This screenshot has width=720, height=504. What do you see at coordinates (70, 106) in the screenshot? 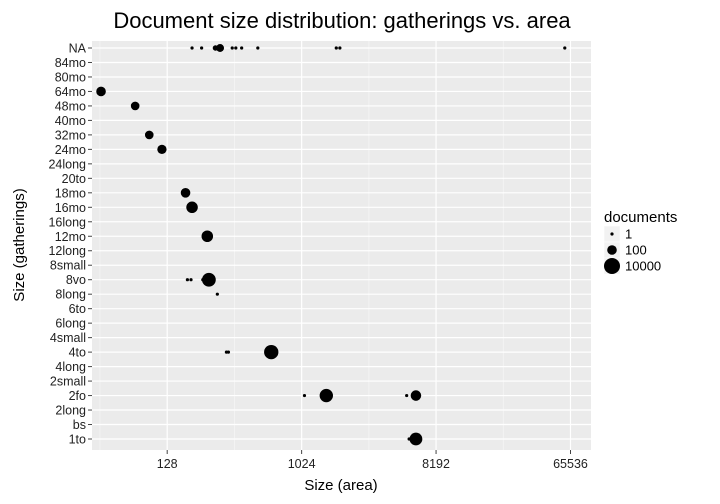
I see `y-tick-label: 48mo` at bounding box center [70, 106].